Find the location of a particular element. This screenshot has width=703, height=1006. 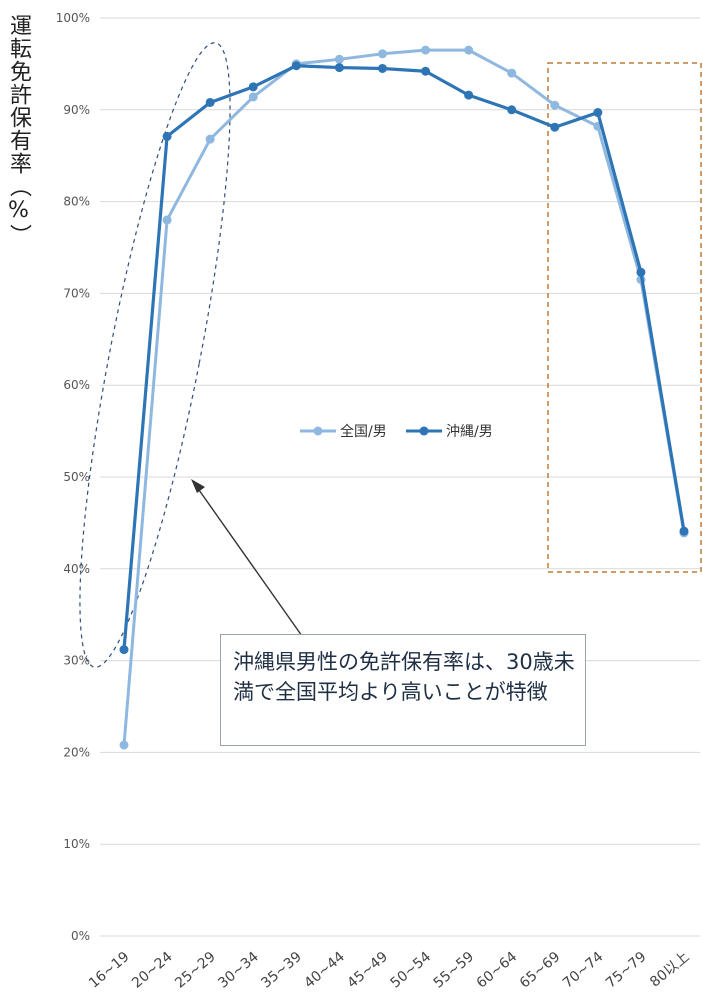

x-tick-label: 55~59 is located at coordinates (454, 970).